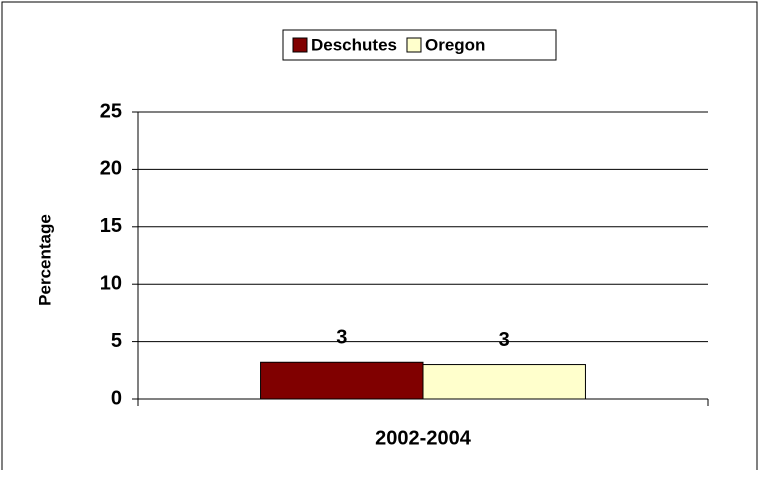 The width and height of the screenshot is (763, 481). What do you see at coordinates (423, 438) in the screenshot?
I see `x-tick-label: 2002-2004` at bounding box center [423, 438].